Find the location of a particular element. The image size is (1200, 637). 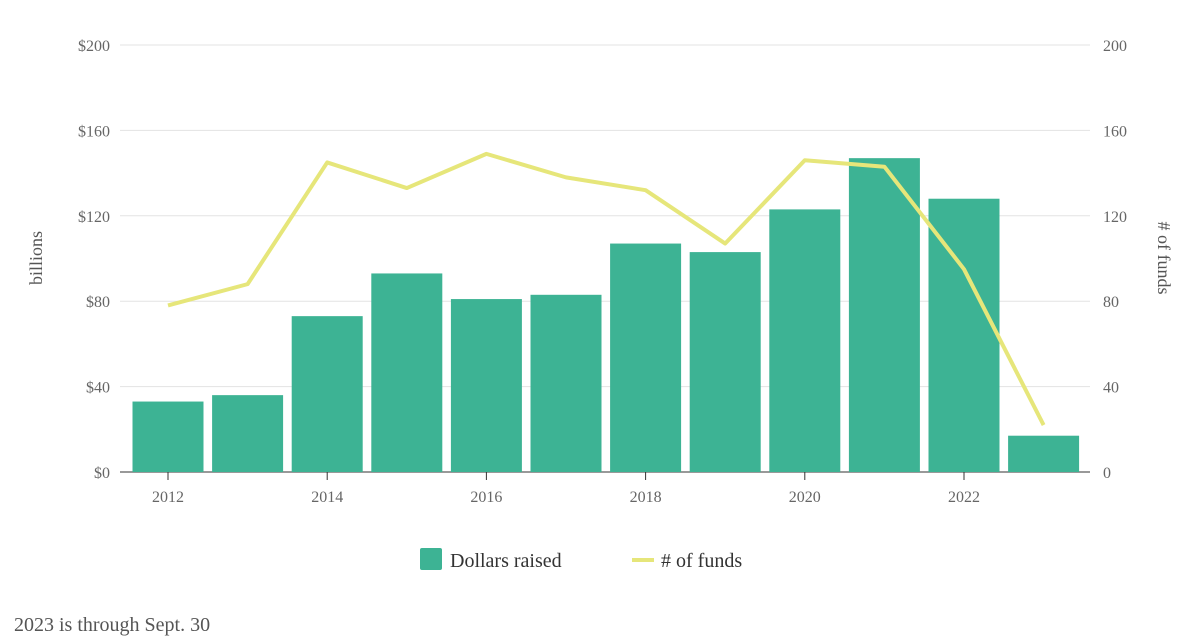

bar-2014 is located at coordinates (327, 394).